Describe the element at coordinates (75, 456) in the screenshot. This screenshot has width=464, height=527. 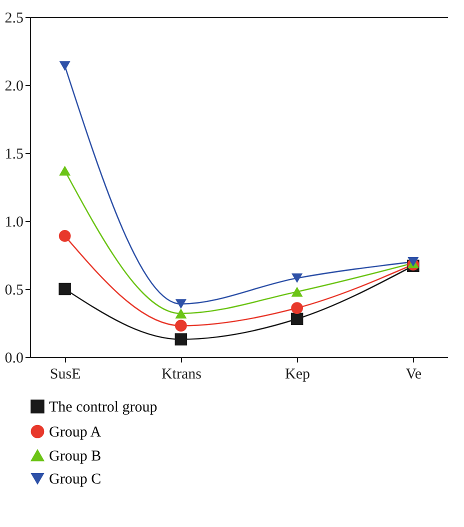
I see `legend-label: Group B` at that location.